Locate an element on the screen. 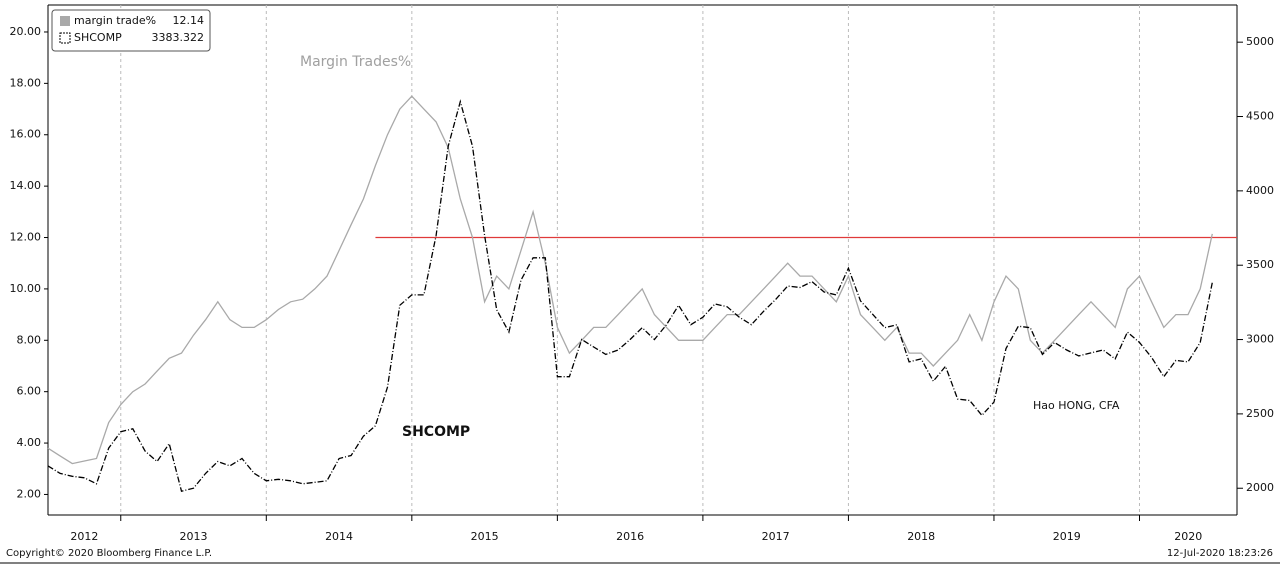 The width and height of the screenshot is (1280, 569). y-tick-label: 6.00 is located at coordinates (29, 391).